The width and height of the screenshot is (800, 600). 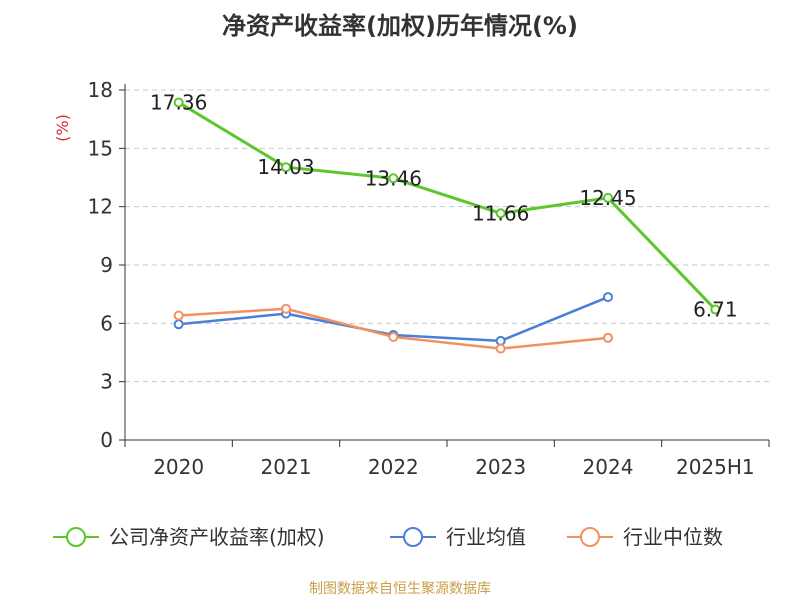 I want to click on x-tick-label: 2021, so click(x=286, y=467).